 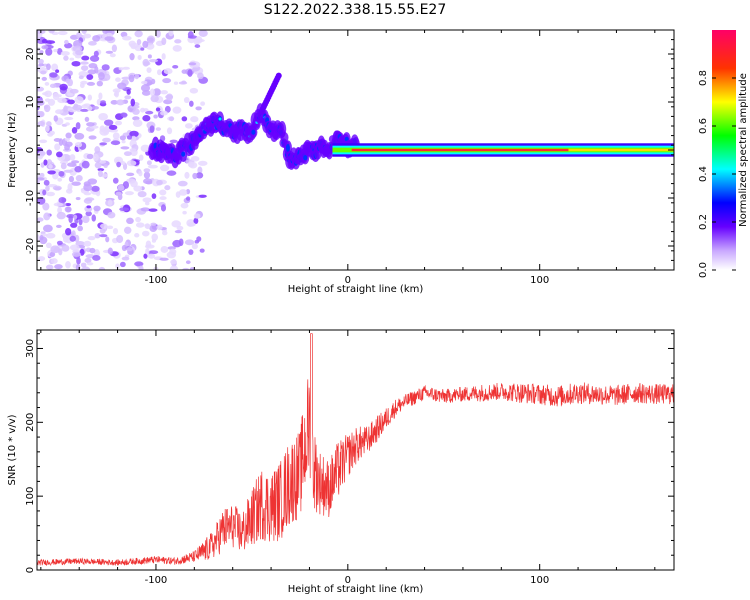 What do you see at coordinates (621, 150) in the screenshot?
I see `band-core-tail` at bounding box center [621, 150].